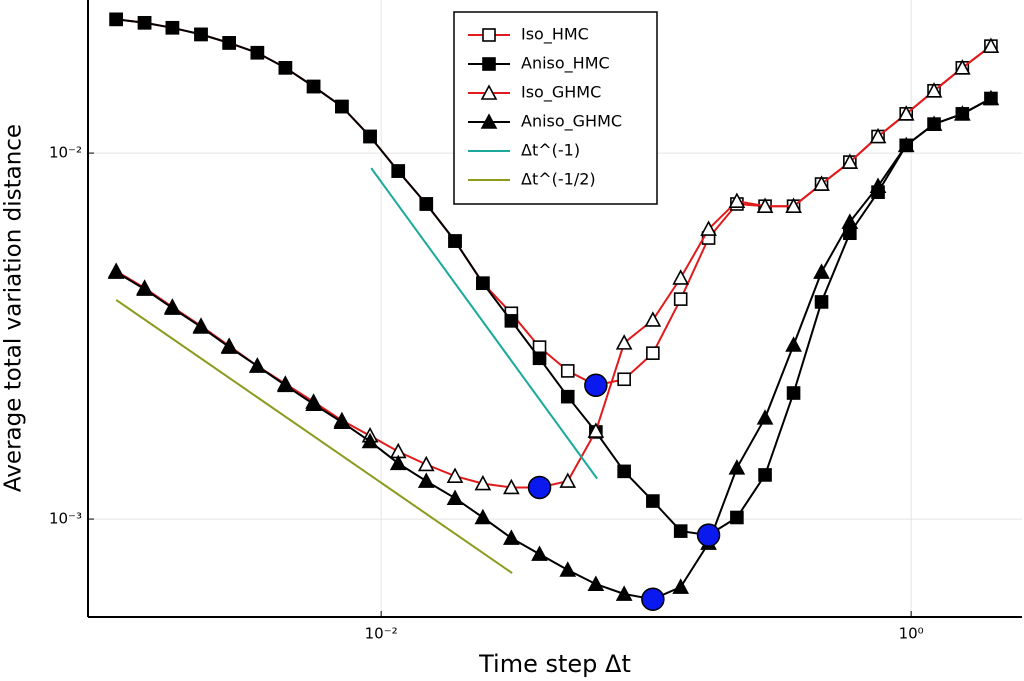  I want to click on y-tick-label: 10⁻³, so click(65, 519).